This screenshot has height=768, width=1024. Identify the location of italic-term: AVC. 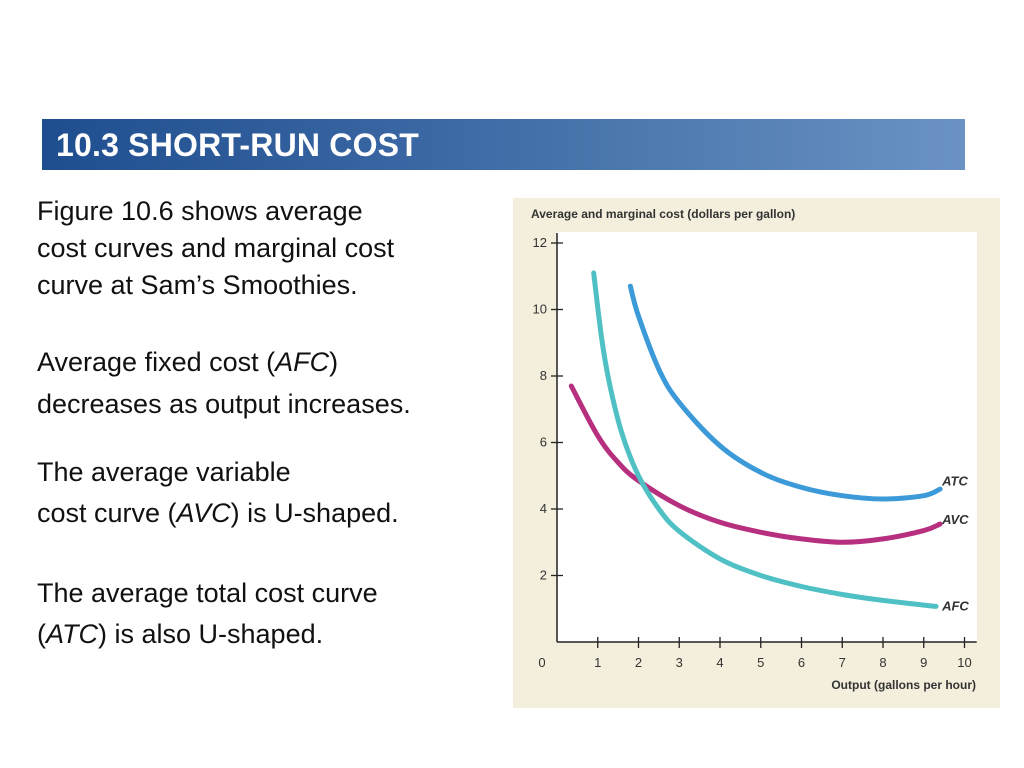
(203, 513).